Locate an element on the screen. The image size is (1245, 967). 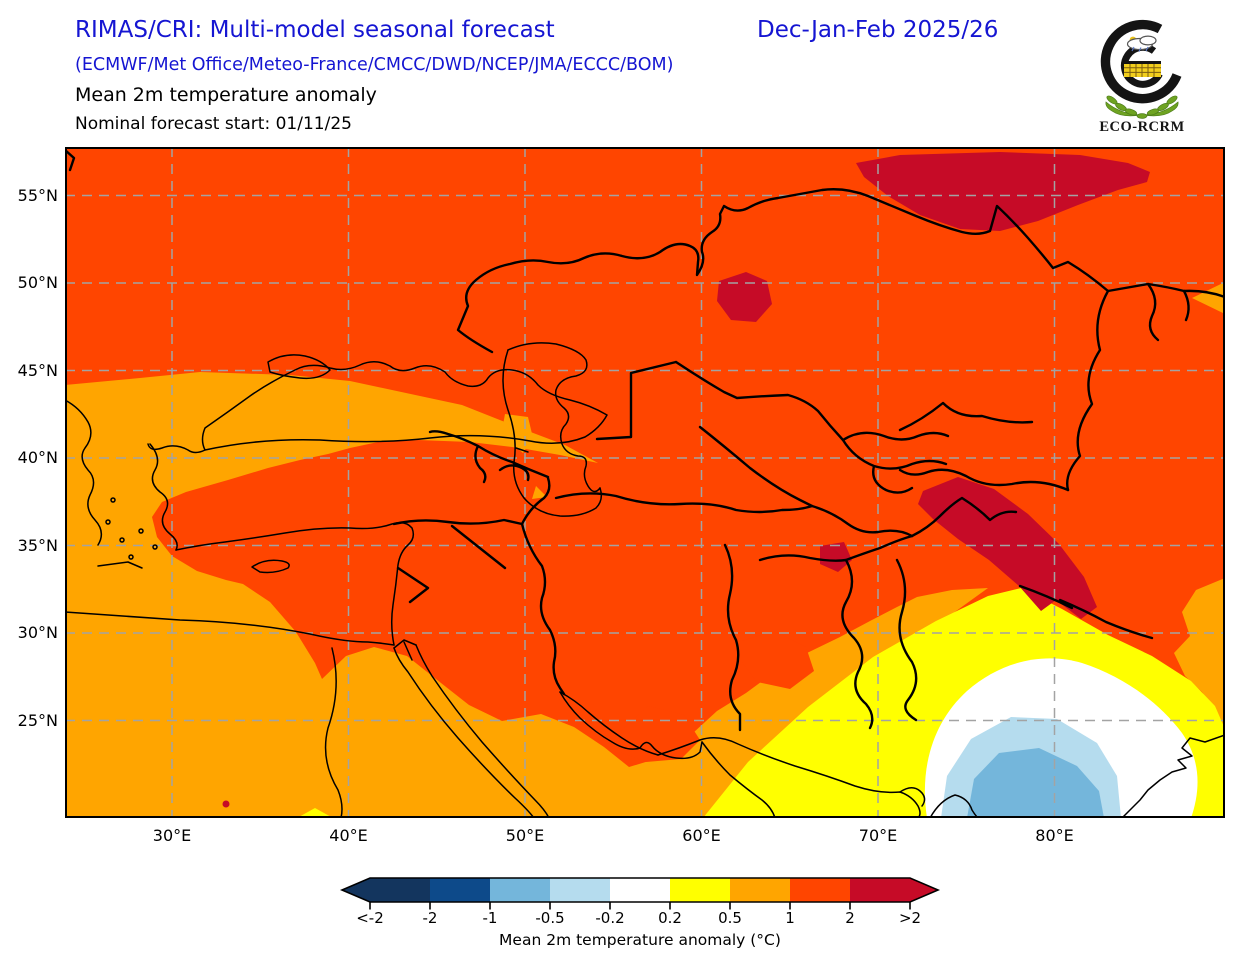
colorbar-tick-label: 0.2 is located at coordinates (670, 918).